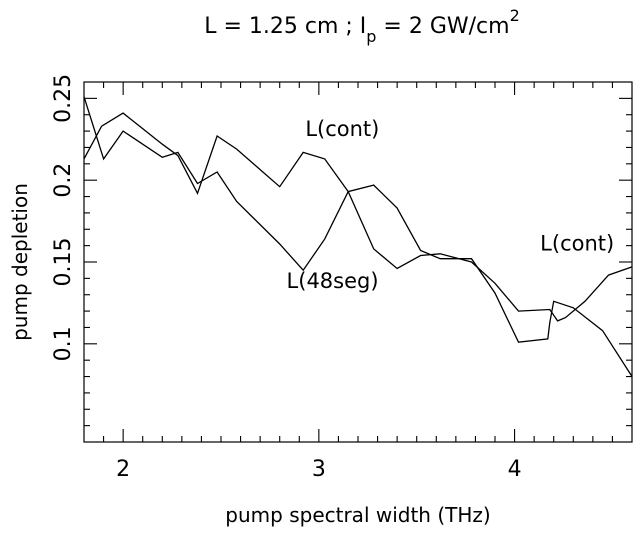  Describe the element at coordinates (63, 98) in the screenshot. I see `y-tick-label: 0.25` at that location.